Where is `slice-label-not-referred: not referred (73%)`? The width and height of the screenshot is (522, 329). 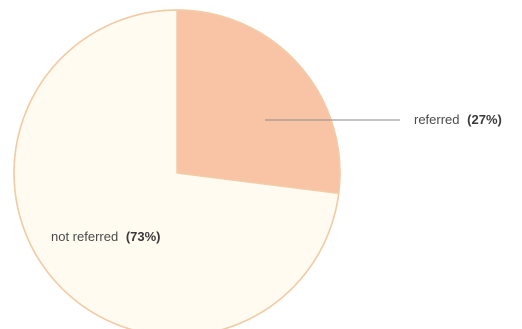 slice-label-not-referred: not referred (73%) is located at coordinates (106, 236).